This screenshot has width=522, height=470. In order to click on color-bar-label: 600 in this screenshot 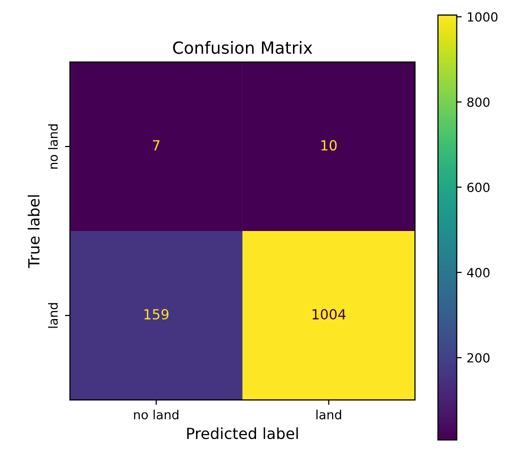, I will do `click(478, 187)`.